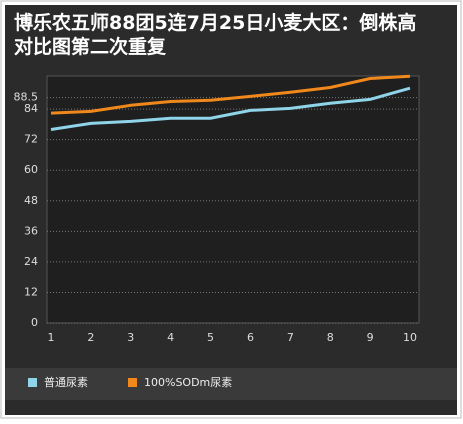 This screenshot has width=463, height=424. Describe the element at coordinates (290, 337) in the screenshot. I see `x-tick-label: 7` at that location.